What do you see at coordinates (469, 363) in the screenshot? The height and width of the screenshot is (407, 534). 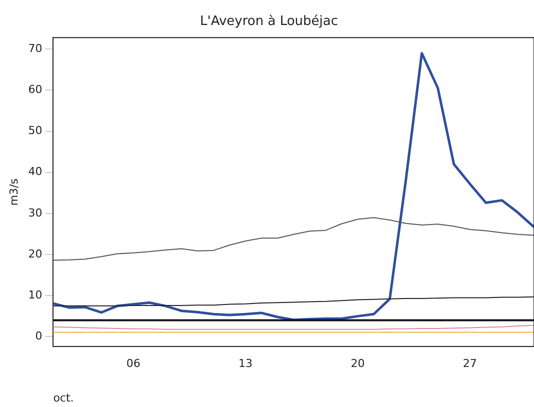 I see `x-tick-label: 27` at bounding box center [469, 363].